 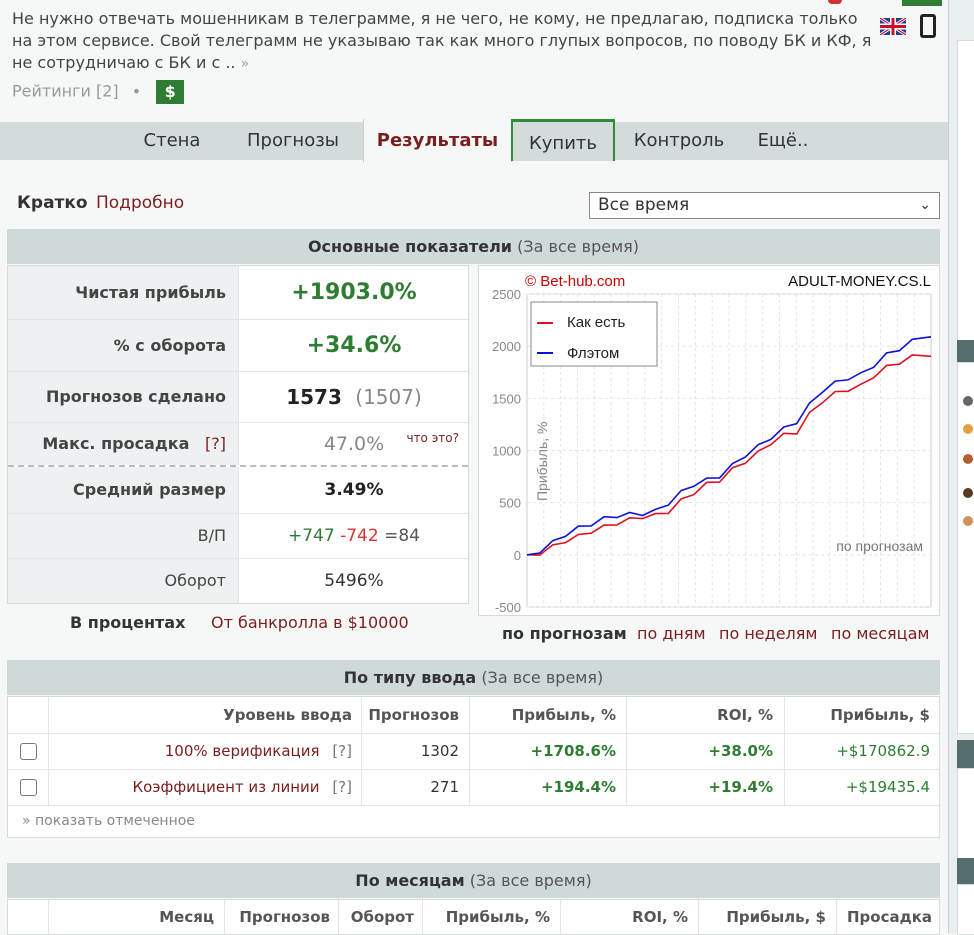 What do you see at coordinates (354, 292) in the screenshot?
I see `net-profit-value: +1903.0%` at bounding box center [354, 292].